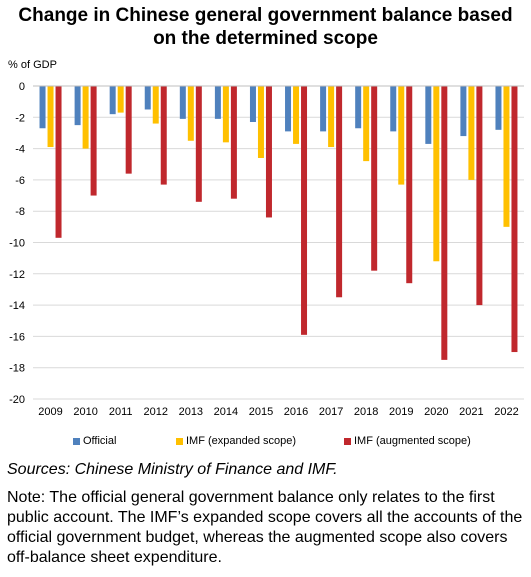 The height and width of the screenshot is (577, 531). I want to click on bar-imf-augmented-scope-2016, so click(304, 210).